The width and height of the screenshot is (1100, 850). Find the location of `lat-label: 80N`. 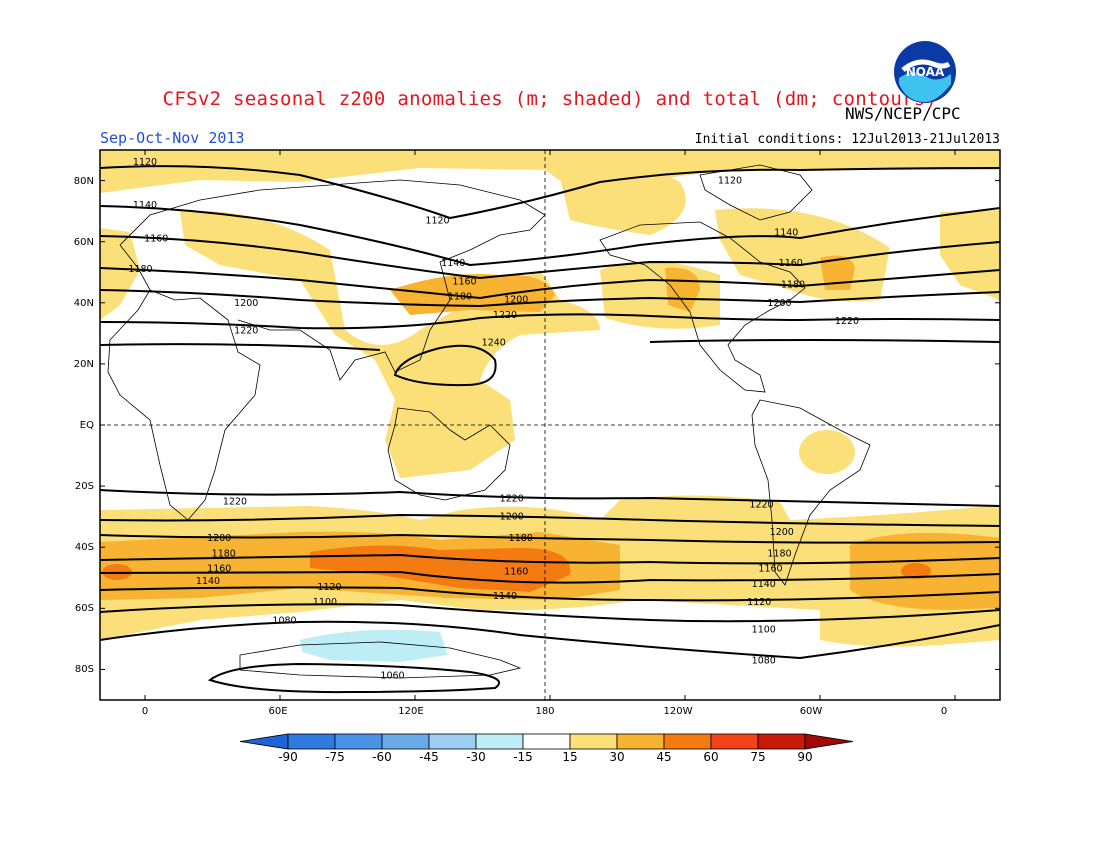

lat-label: 80N is located at coordinates (84, 181).